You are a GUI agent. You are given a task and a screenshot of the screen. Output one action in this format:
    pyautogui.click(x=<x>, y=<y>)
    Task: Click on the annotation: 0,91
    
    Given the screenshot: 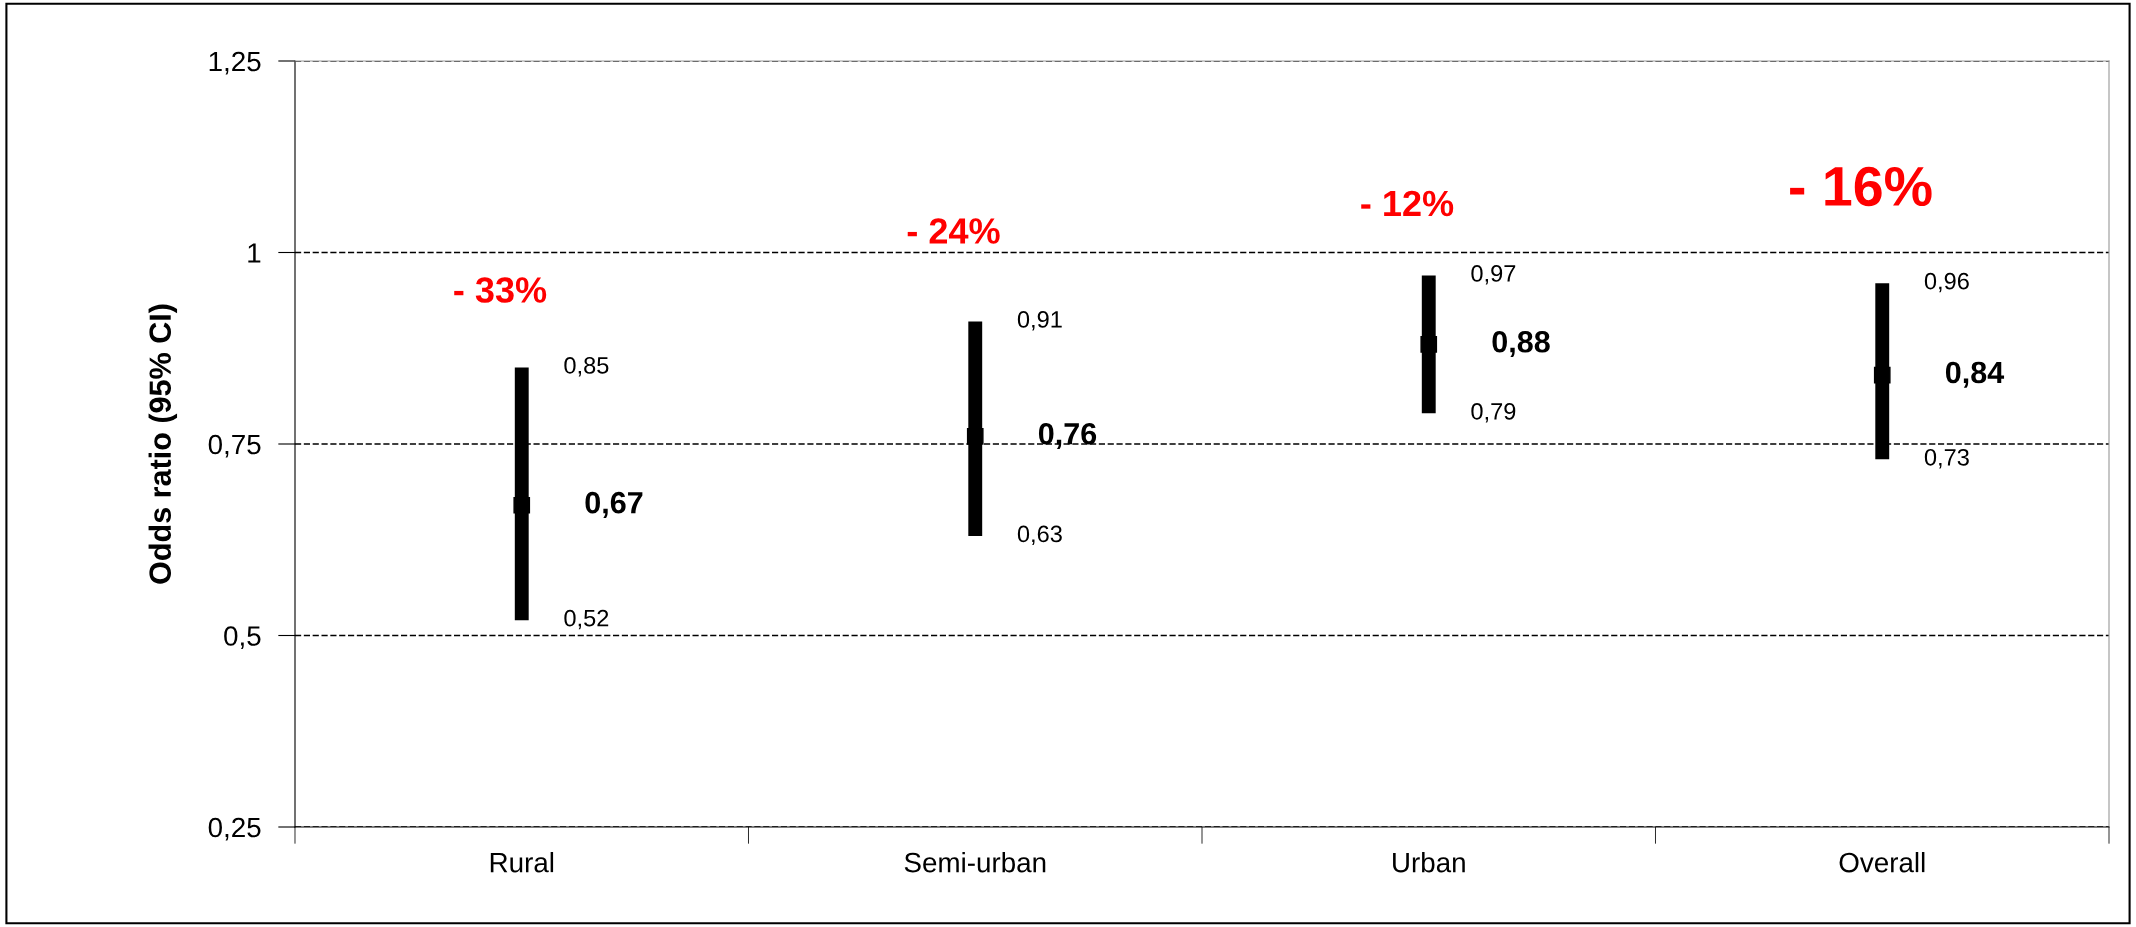 What is the action you would take?
    pyautogui.click(x=1039, y=321)
    